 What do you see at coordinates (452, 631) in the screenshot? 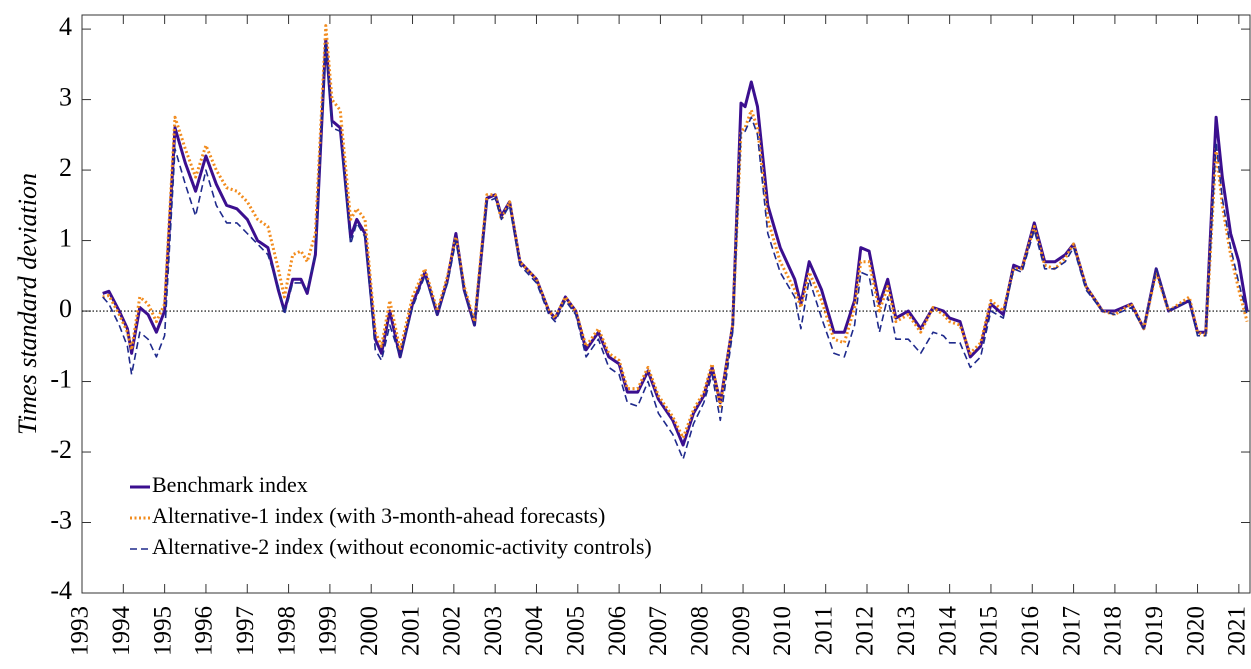
I see `x-tick-label: 2002` at bounding box center [452, 631].